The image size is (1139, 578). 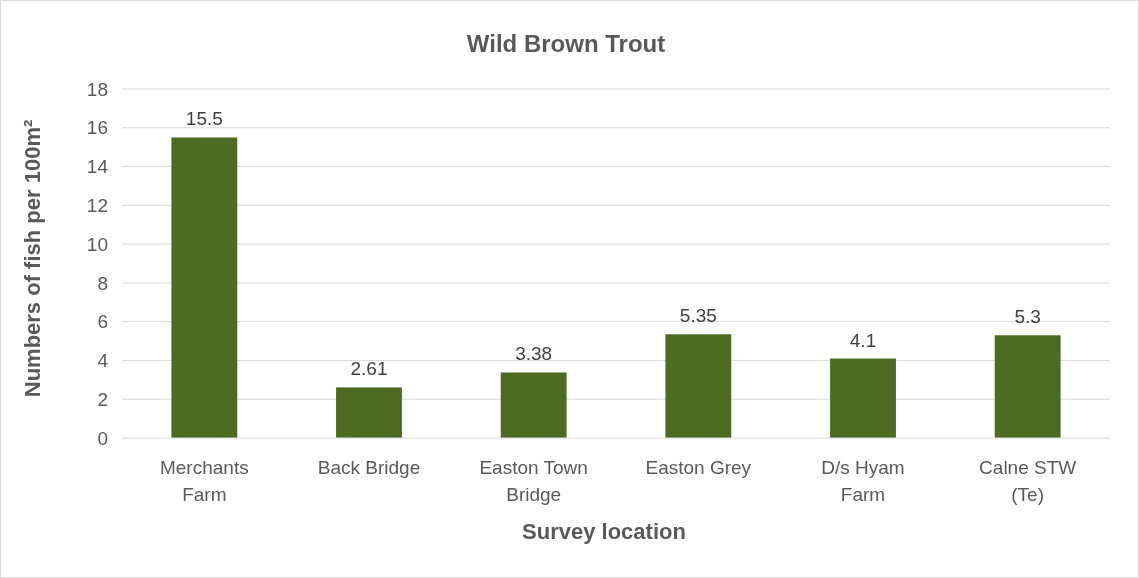 What do you see at coordinates (97, 244) in the screenshot?
I see `y-tick-label: 10` at bounding box center [97, 244].